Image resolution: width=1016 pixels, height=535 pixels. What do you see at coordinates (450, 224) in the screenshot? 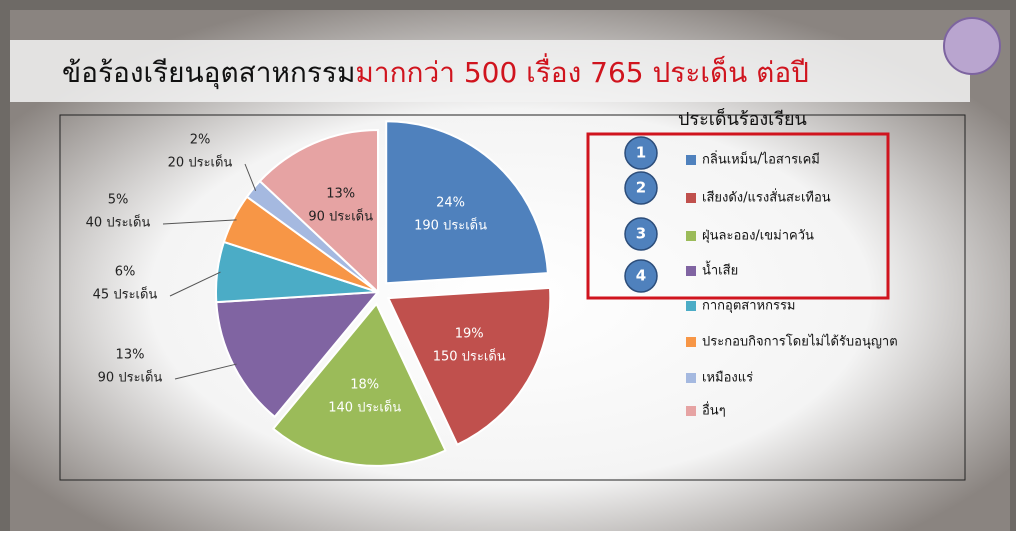
I see `count-label: 190 ประเด็น` at bounding box center [450, 224].